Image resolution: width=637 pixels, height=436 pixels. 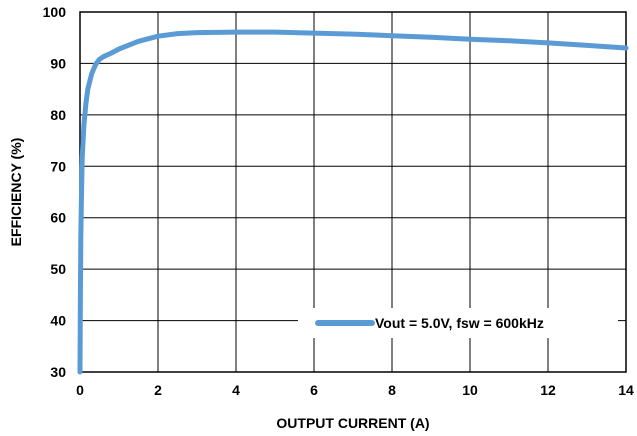 I want to click on x-tick-label: 2, so click(x=158, y=390).